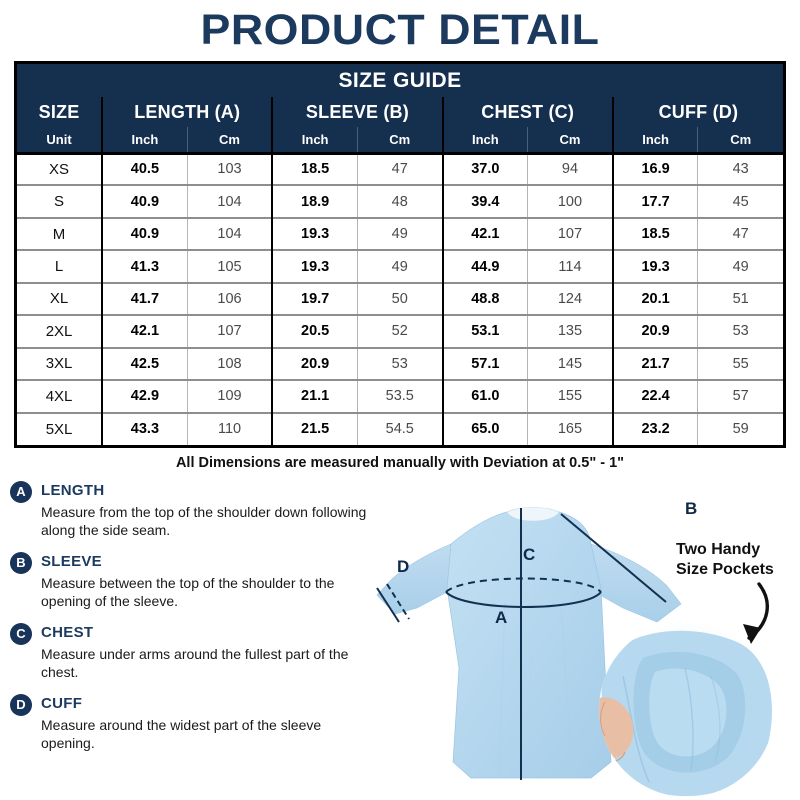  What do you see at coordinates (484, 396) in the screenshot?
I see `cell-chest_in: 61.0` at bounding box center [484, 396].